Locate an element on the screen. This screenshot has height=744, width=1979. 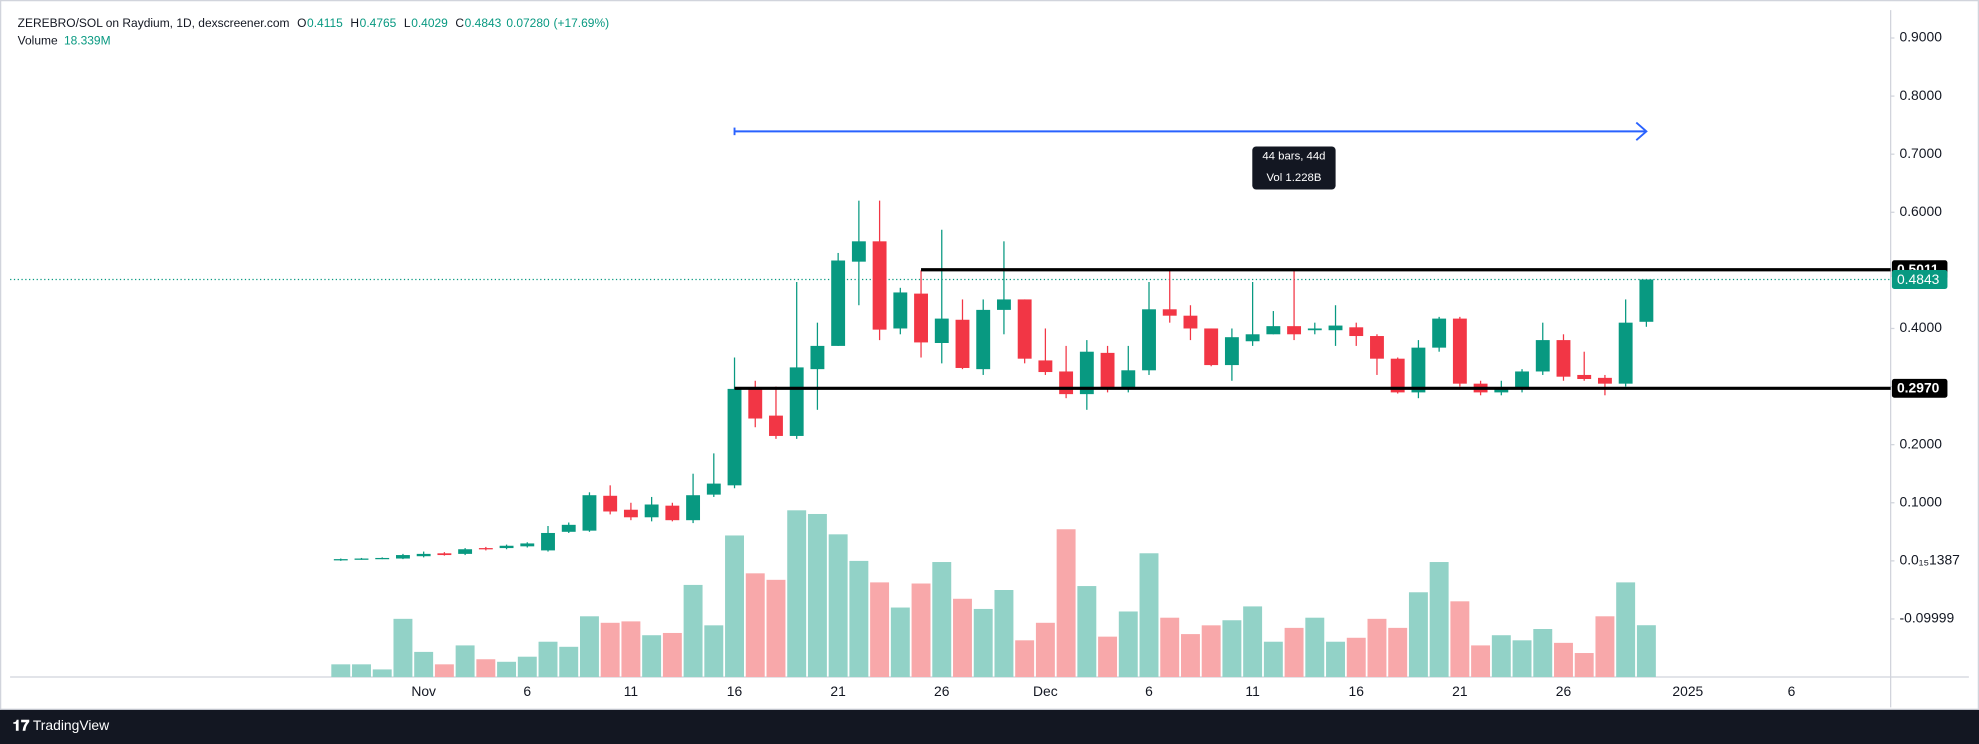
y-tick-label: 0.6000 is located at coordinates (1920, 211).